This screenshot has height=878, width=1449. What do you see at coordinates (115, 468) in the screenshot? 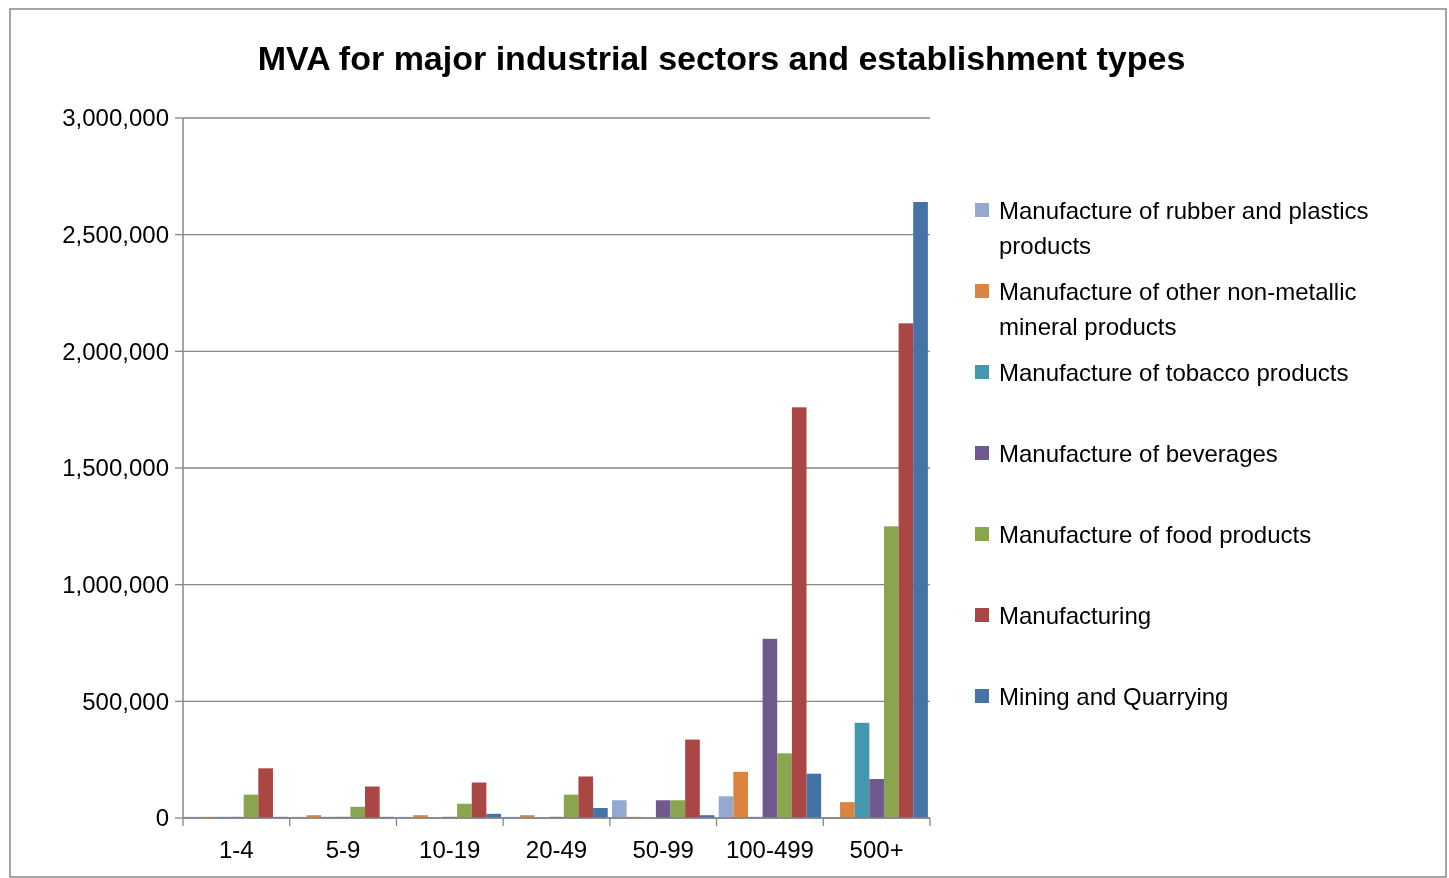
I see `y-tick-label: 1,500,000` at bounding box center [115, 468].